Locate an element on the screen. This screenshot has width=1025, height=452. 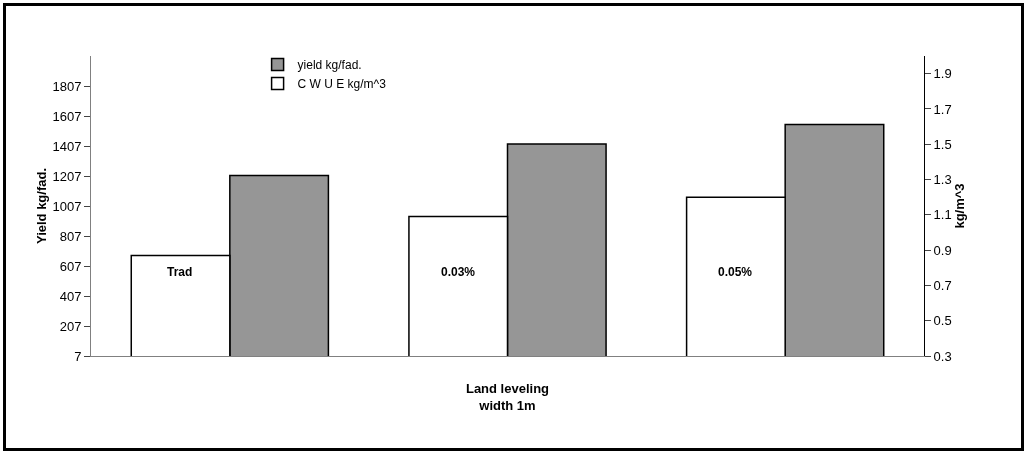
x-tick-label: 0.03% is located at coordinates (458, 272).